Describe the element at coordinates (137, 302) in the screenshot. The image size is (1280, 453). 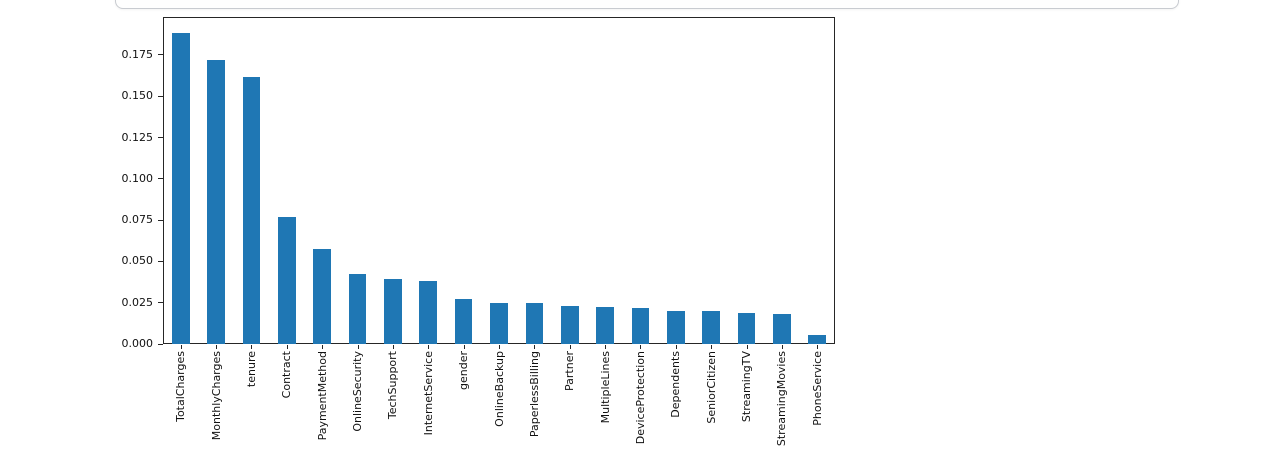
I see `y-axis-tick-label: 0.025` at that location.